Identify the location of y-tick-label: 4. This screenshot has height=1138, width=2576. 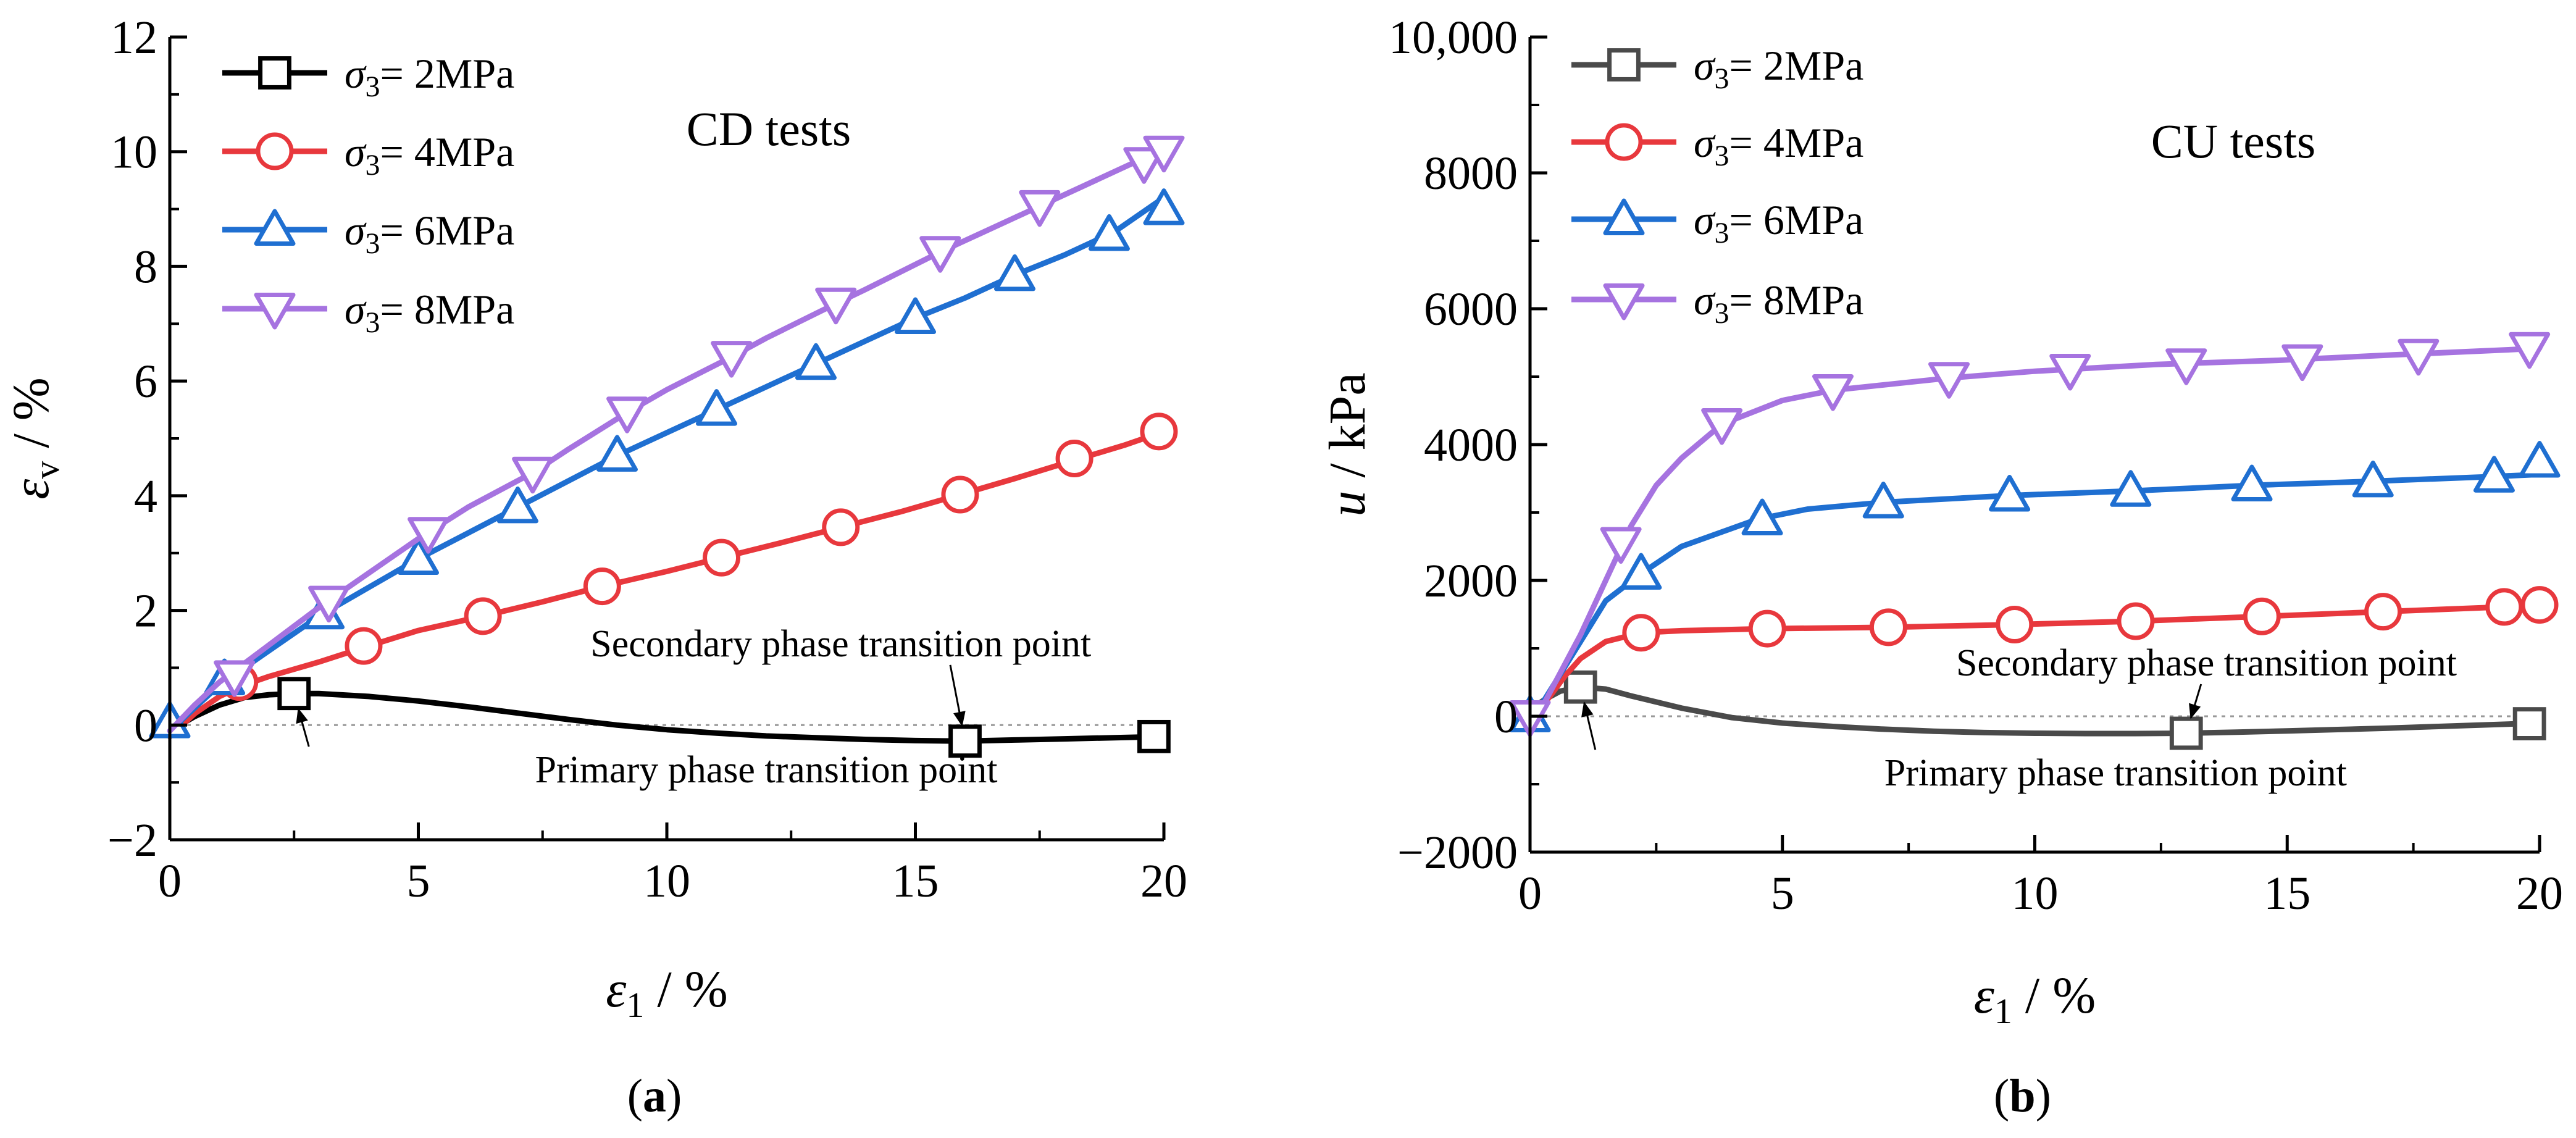
(145, 496).